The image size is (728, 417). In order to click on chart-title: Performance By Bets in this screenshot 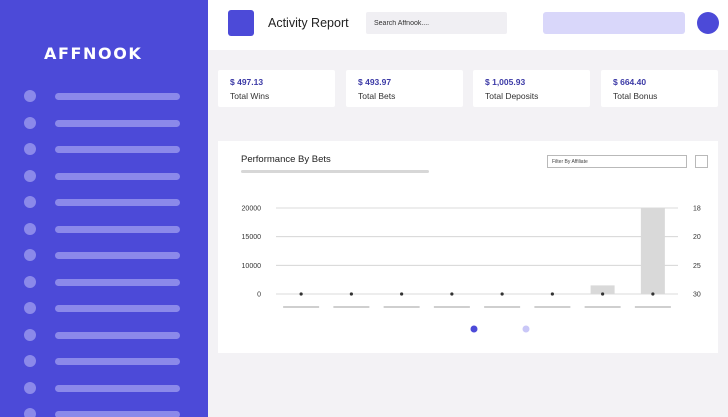, I will do `click(286, 159)`.